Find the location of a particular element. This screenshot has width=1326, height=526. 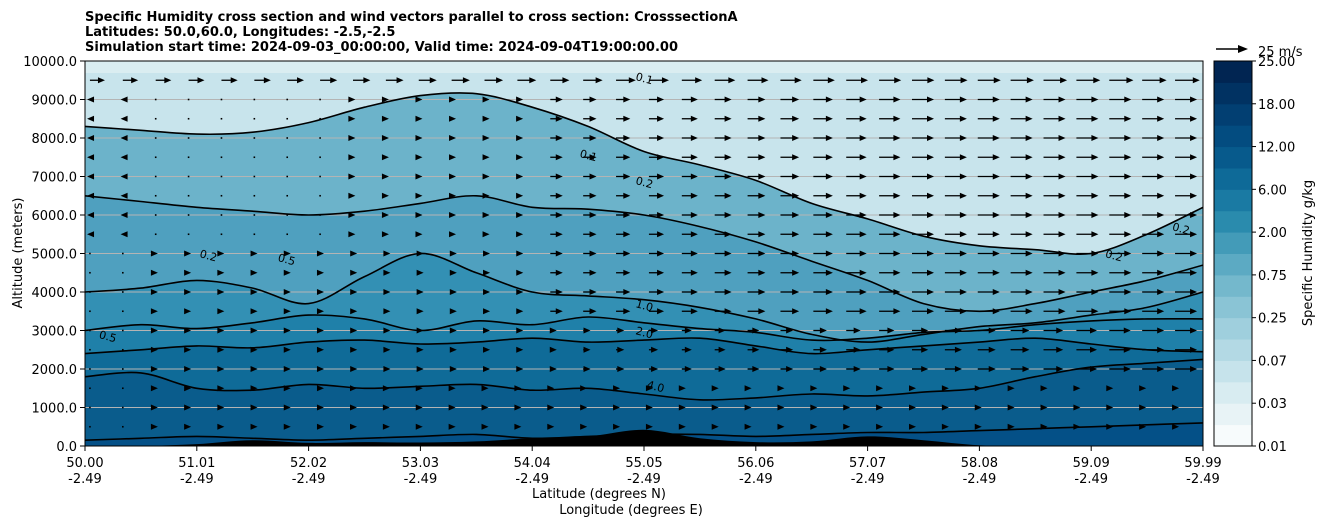

colorbar-tick-label: 0.75 is located at coordinates (1272, 276).